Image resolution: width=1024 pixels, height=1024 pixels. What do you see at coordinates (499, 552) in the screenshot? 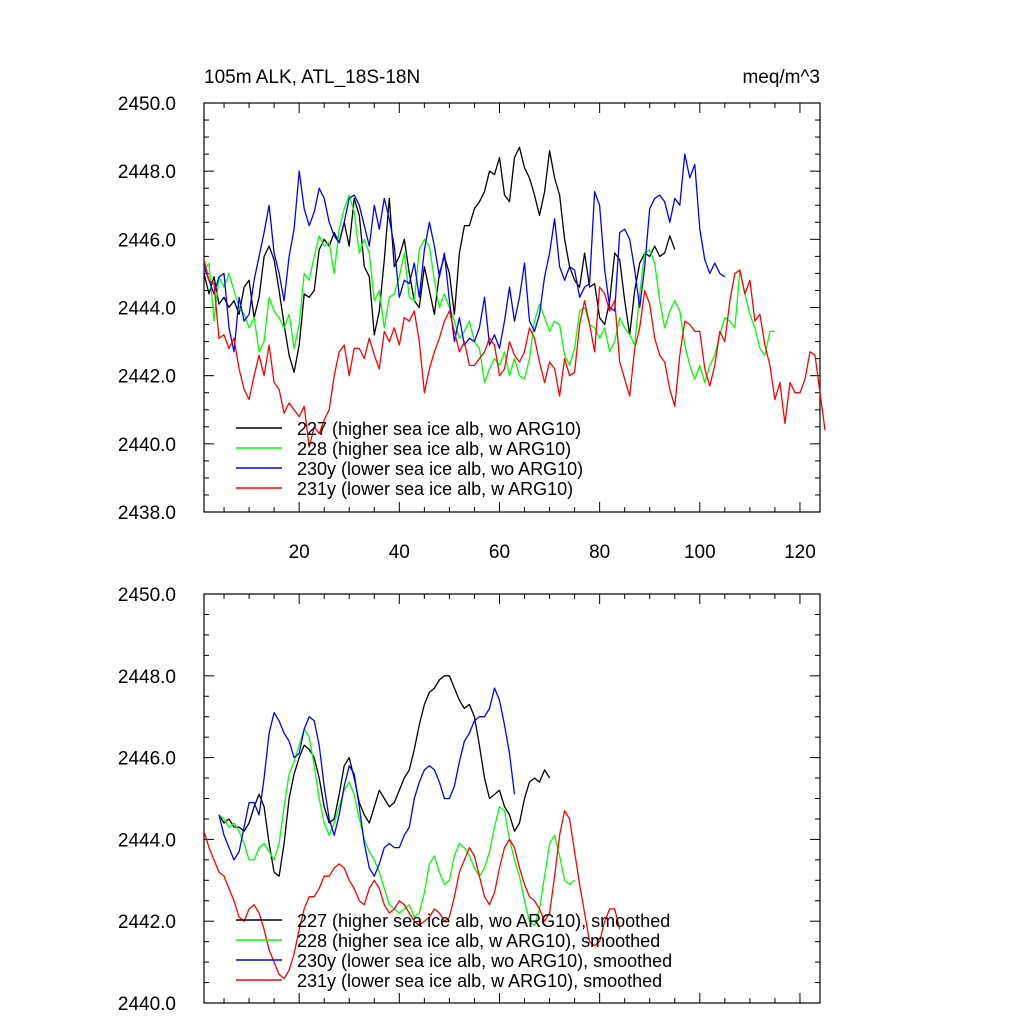
I see `x-tick-label: 60` at bounding box center [499, 552].